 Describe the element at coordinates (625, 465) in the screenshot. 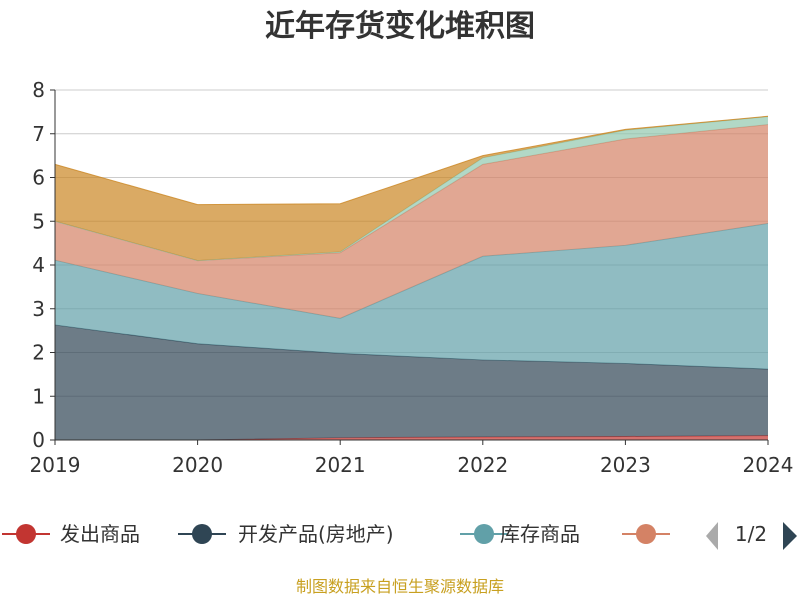

I see `x-tick-label: 2023` at that location.